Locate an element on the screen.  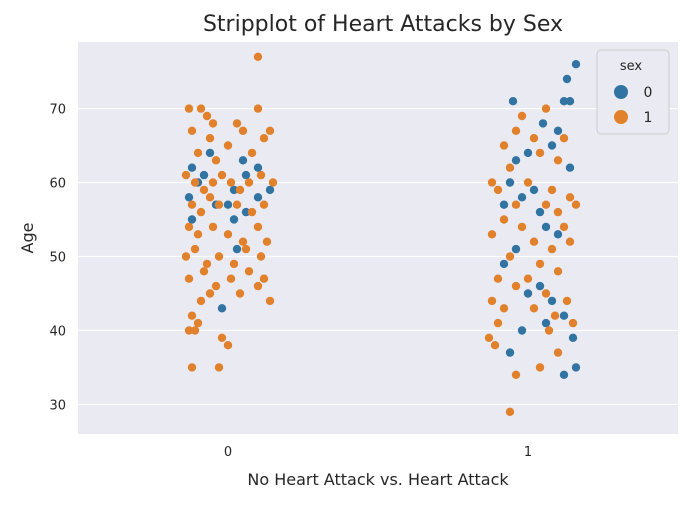
y-tick-label: 60 is located at coordinates (57, 184).